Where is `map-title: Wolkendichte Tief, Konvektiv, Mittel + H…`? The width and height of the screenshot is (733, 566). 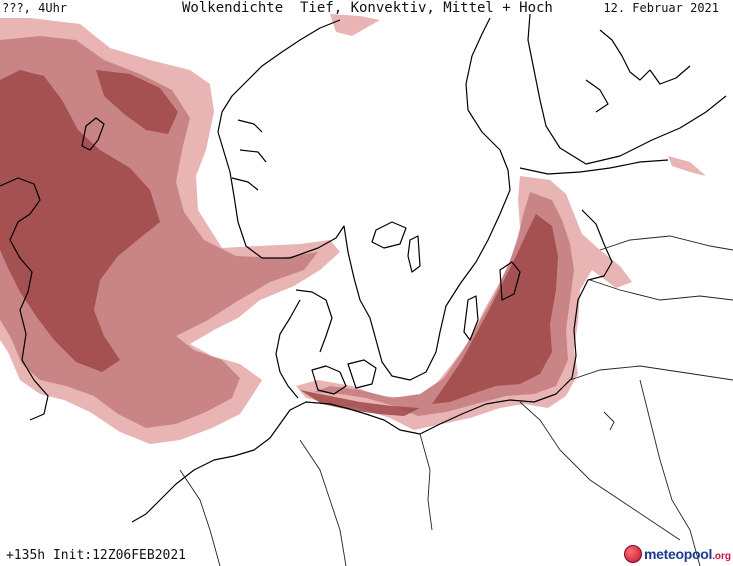
map-title: Wolkendichte Tief, Konvektiv, Mittel + H… is located at coordinates (367, 8).